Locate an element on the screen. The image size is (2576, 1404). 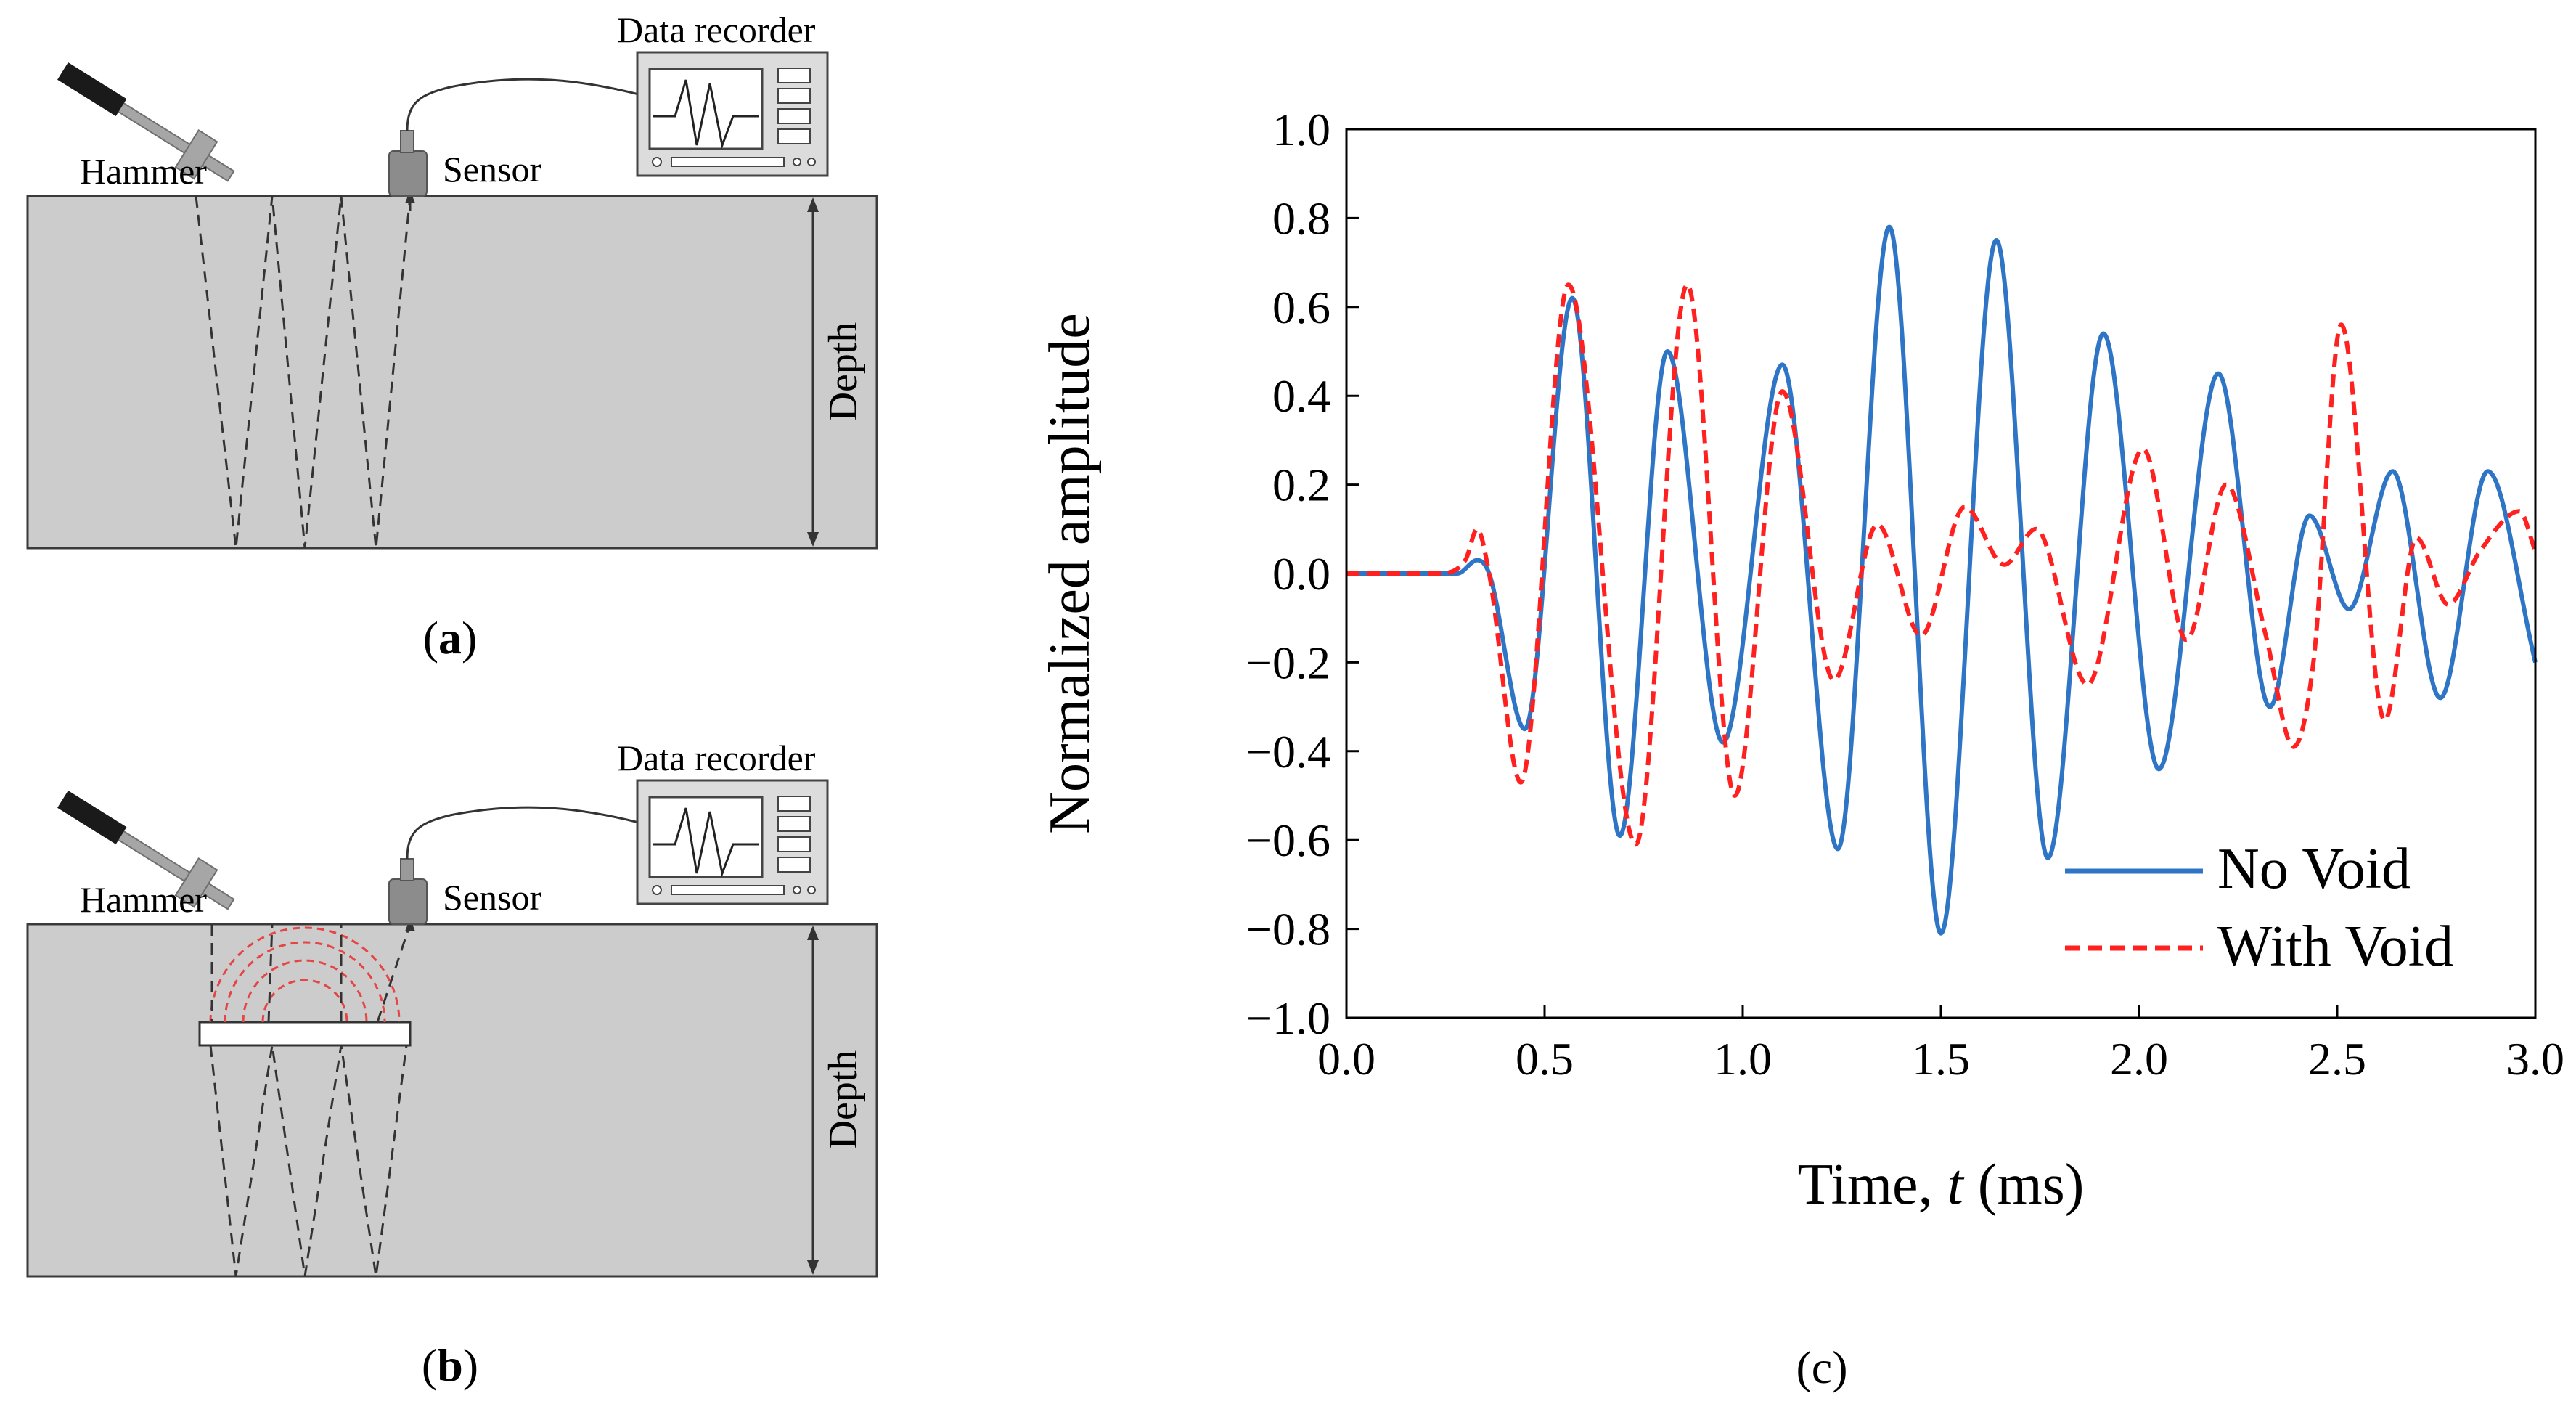
y-tick-label: 0.8 is located at coordinates (1301, 218).